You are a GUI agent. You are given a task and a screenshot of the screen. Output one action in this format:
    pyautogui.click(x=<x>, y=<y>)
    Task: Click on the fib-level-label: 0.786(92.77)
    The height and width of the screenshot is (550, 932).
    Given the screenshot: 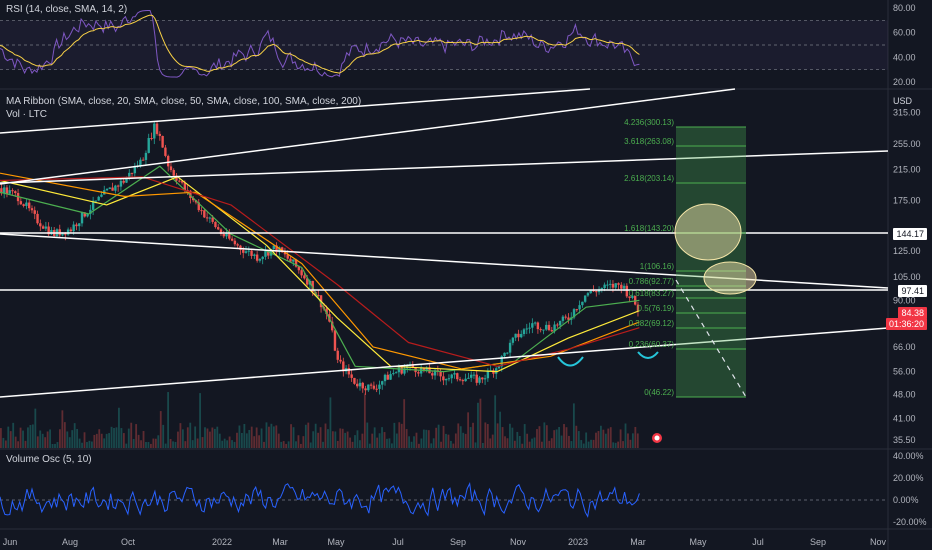 What is the action you would take?
    pyautogui.click(x=652, y=281)
    